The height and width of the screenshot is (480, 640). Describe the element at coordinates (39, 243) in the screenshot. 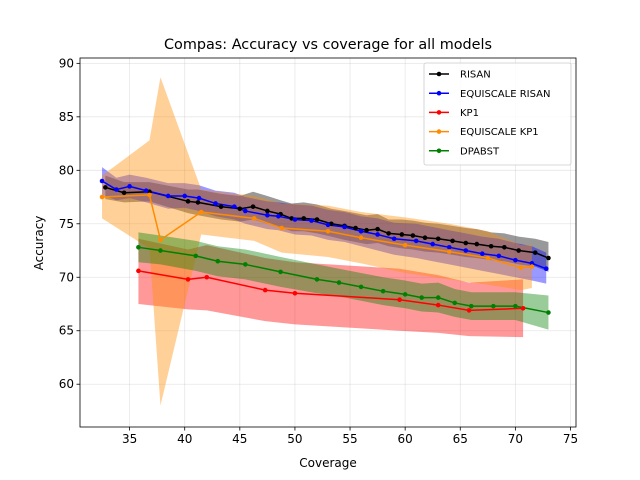

I see `y-axis-label: Accuracy` at that location.